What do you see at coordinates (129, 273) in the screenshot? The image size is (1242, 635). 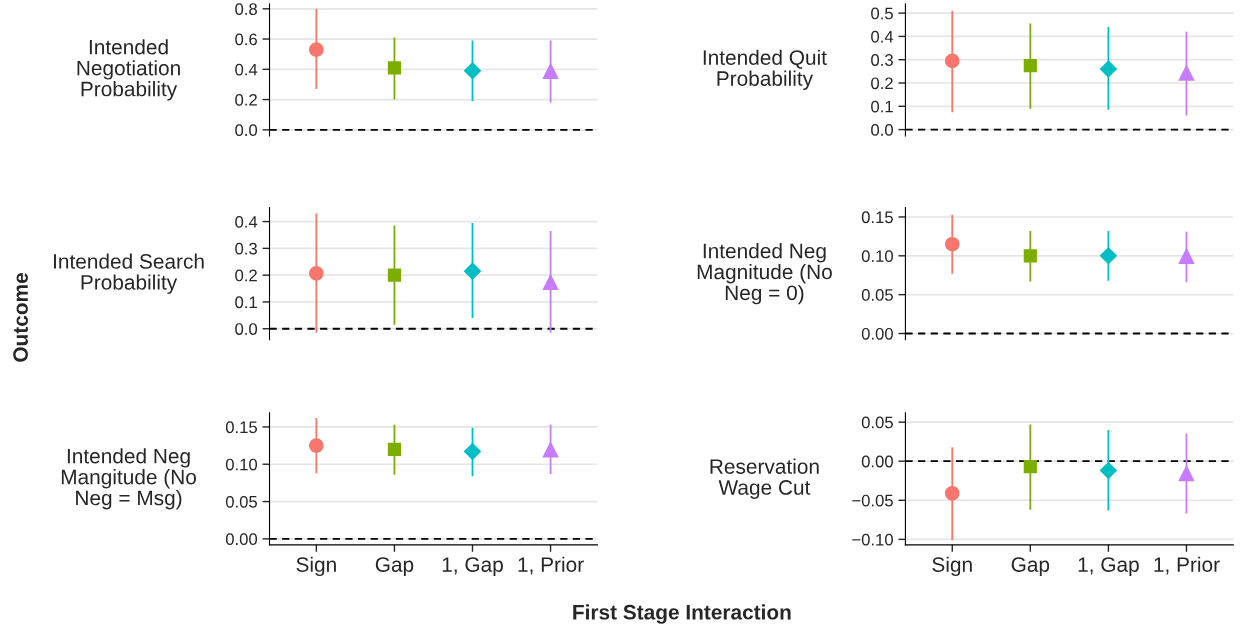 I see `y-axis-title: Intended Search Probability` at bounding box center [129, 273].